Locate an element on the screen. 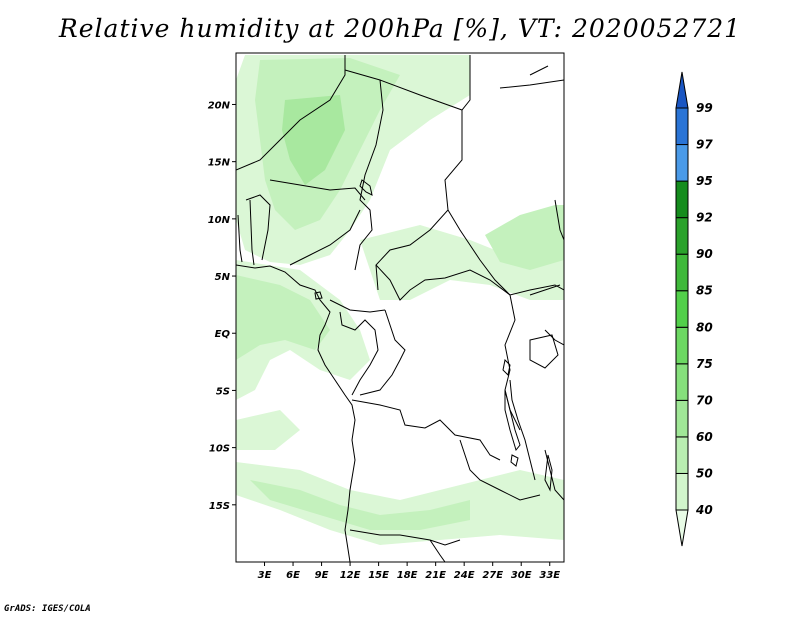 The image size is (800, 618). humidity-area-central is located at coordinates (462, 255).